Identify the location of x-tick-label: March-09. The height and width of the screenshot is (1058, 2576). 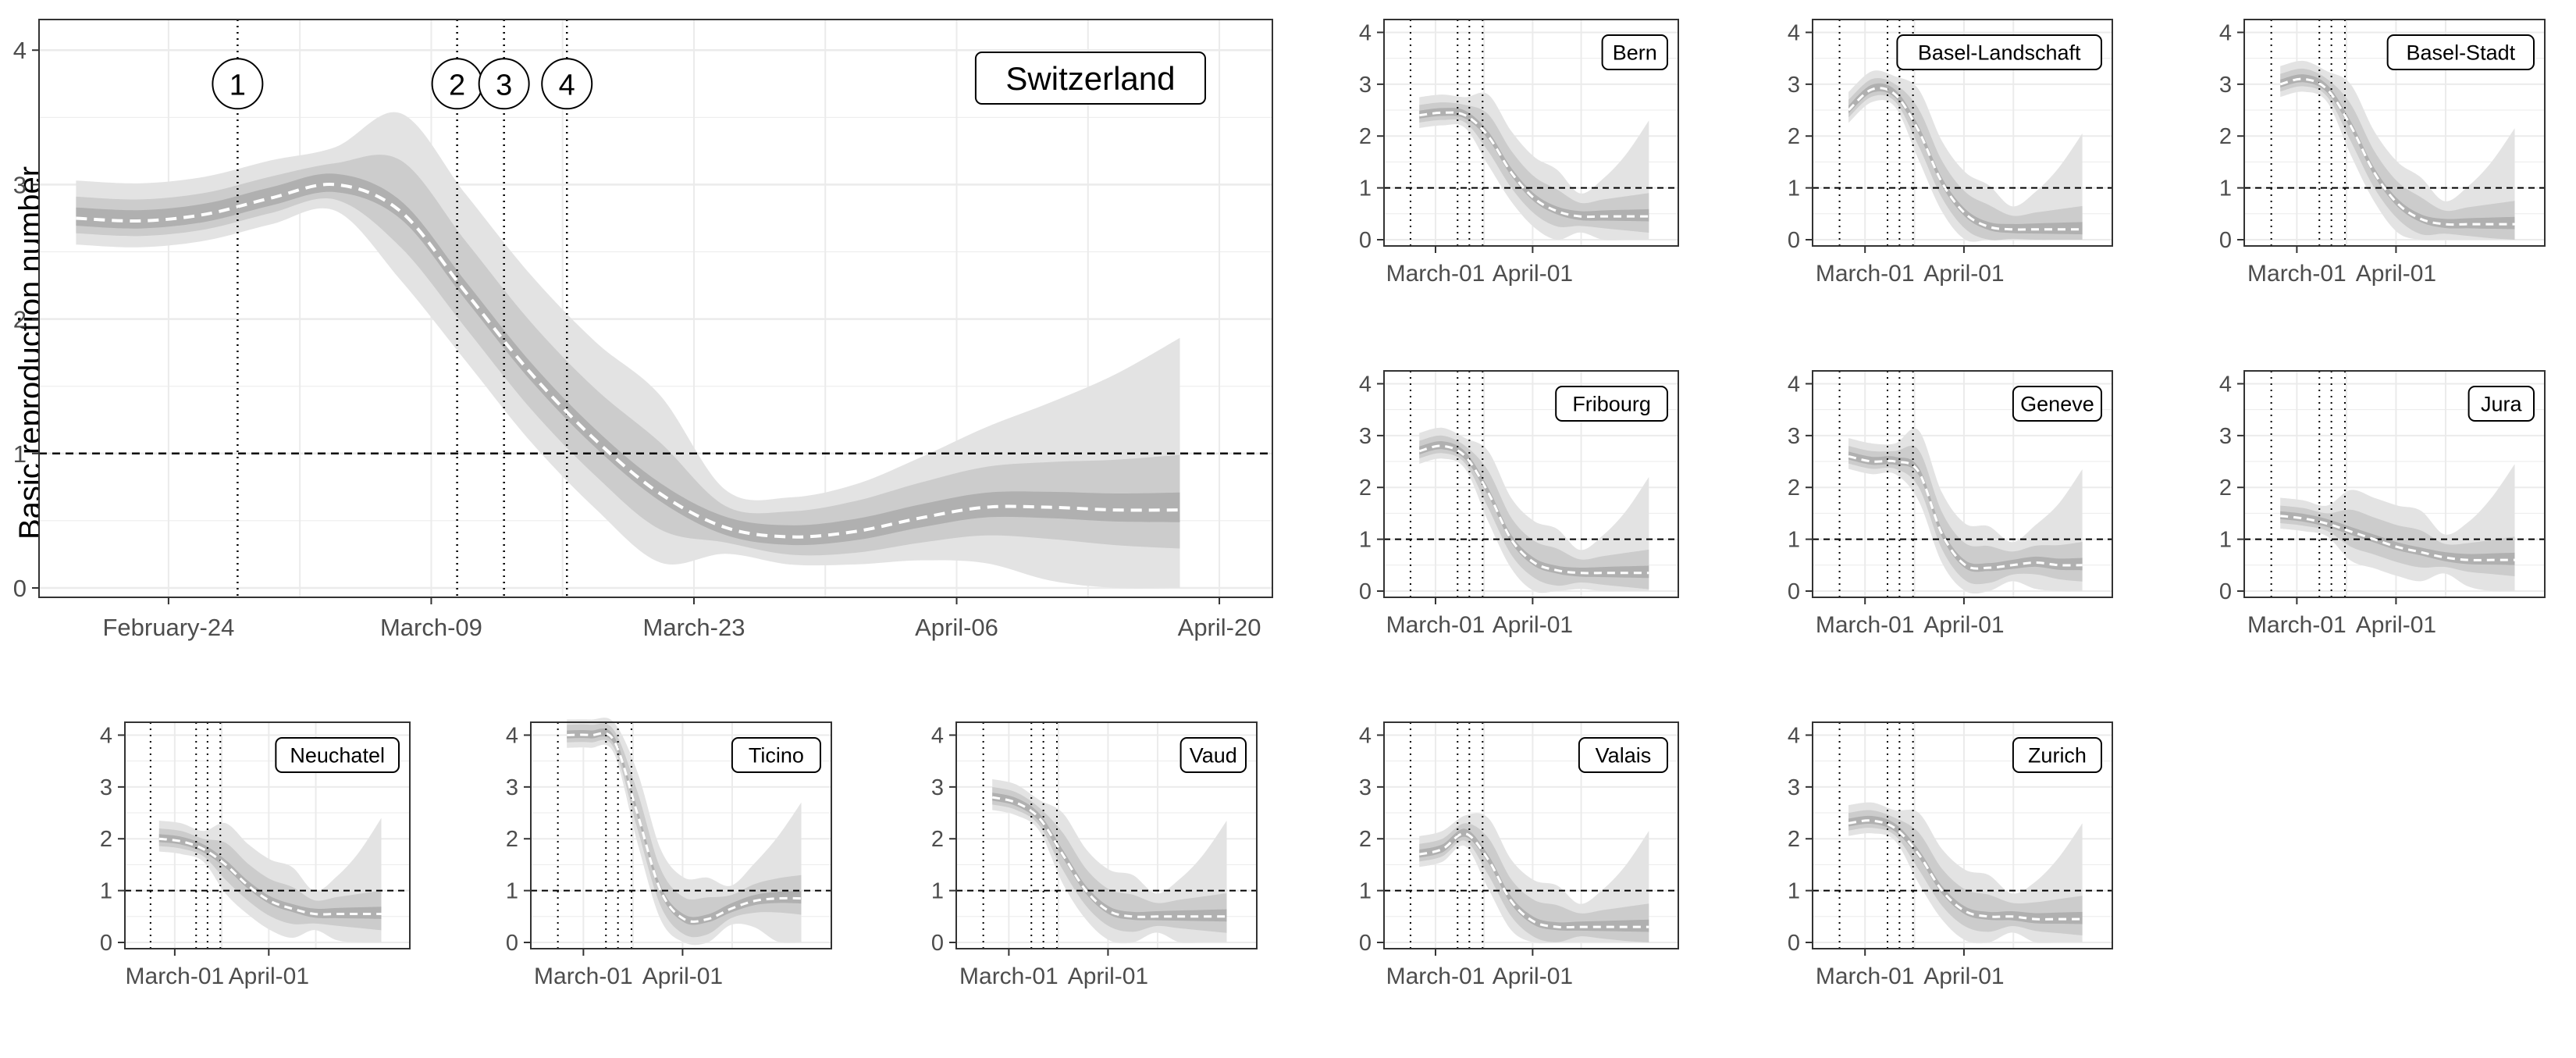
(431, 627).